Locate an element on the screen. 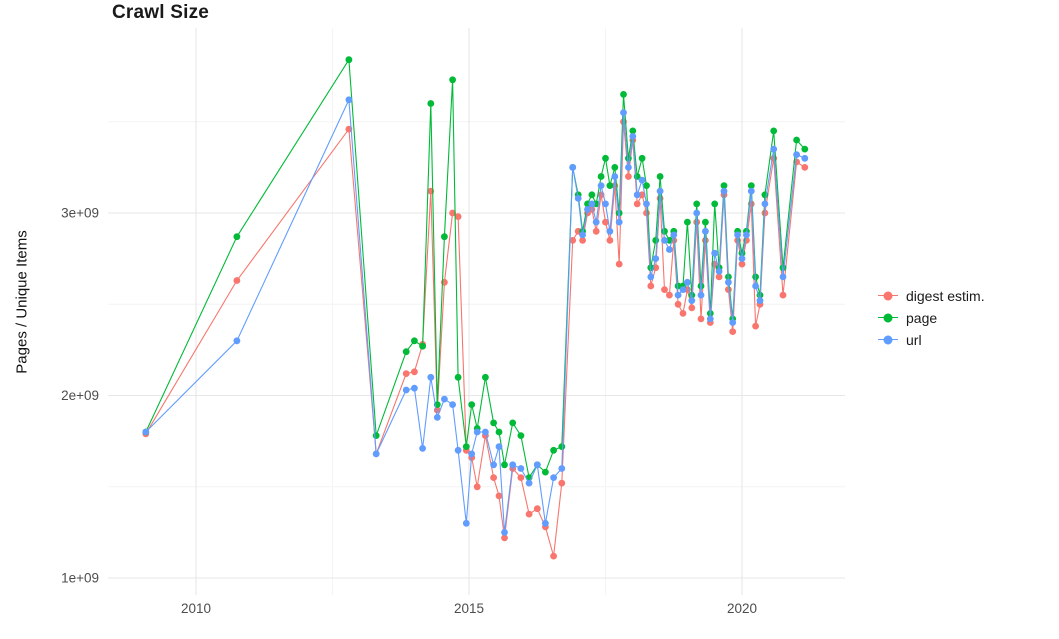 This screenshot has width=1059, height=639. legend-label: page is located at coordinates (922, 317).